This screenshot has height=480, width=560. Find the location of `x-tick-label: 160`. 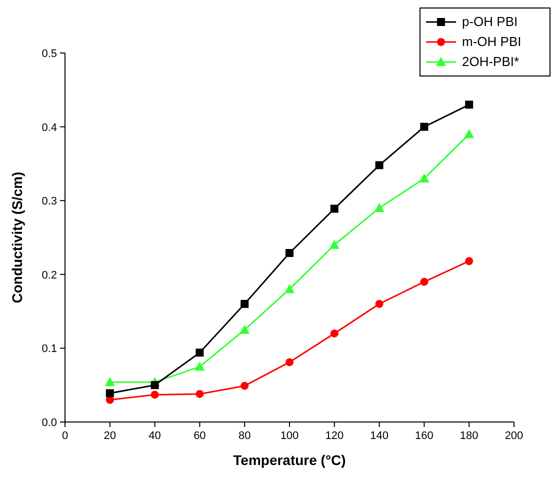

x-tick-label: 160 is located at coordinates (424, 436).